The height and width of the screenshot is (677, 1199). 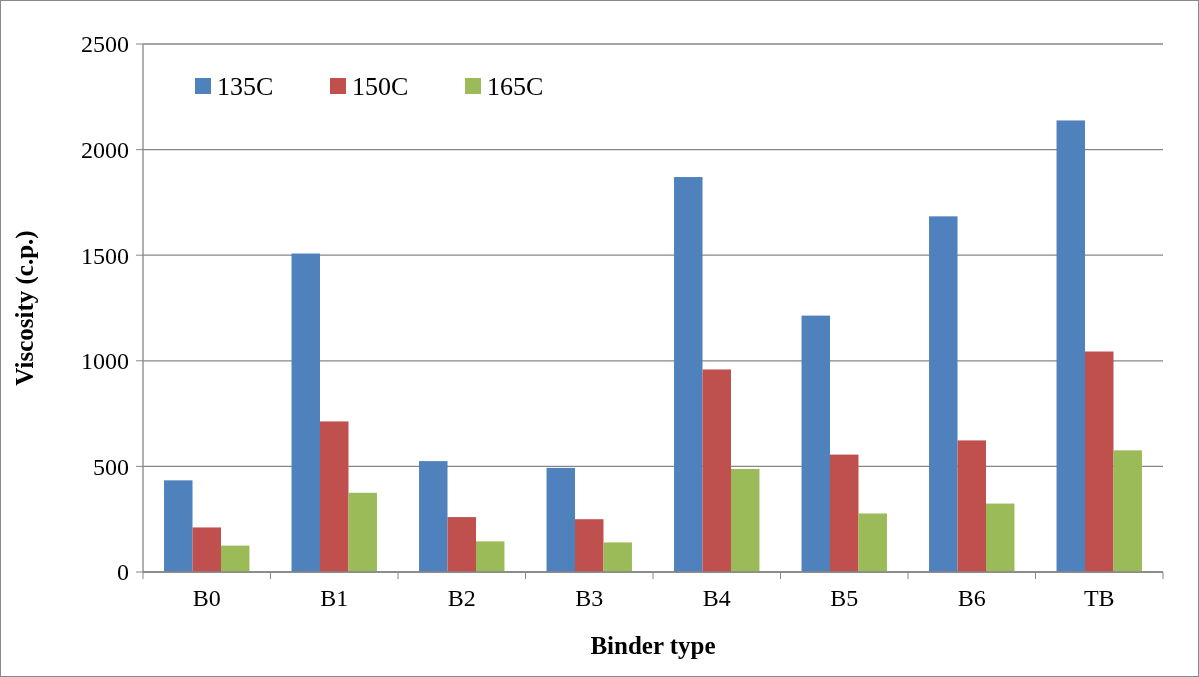 I want to click on x-tick-label: B5, so click(x=844, y=598).